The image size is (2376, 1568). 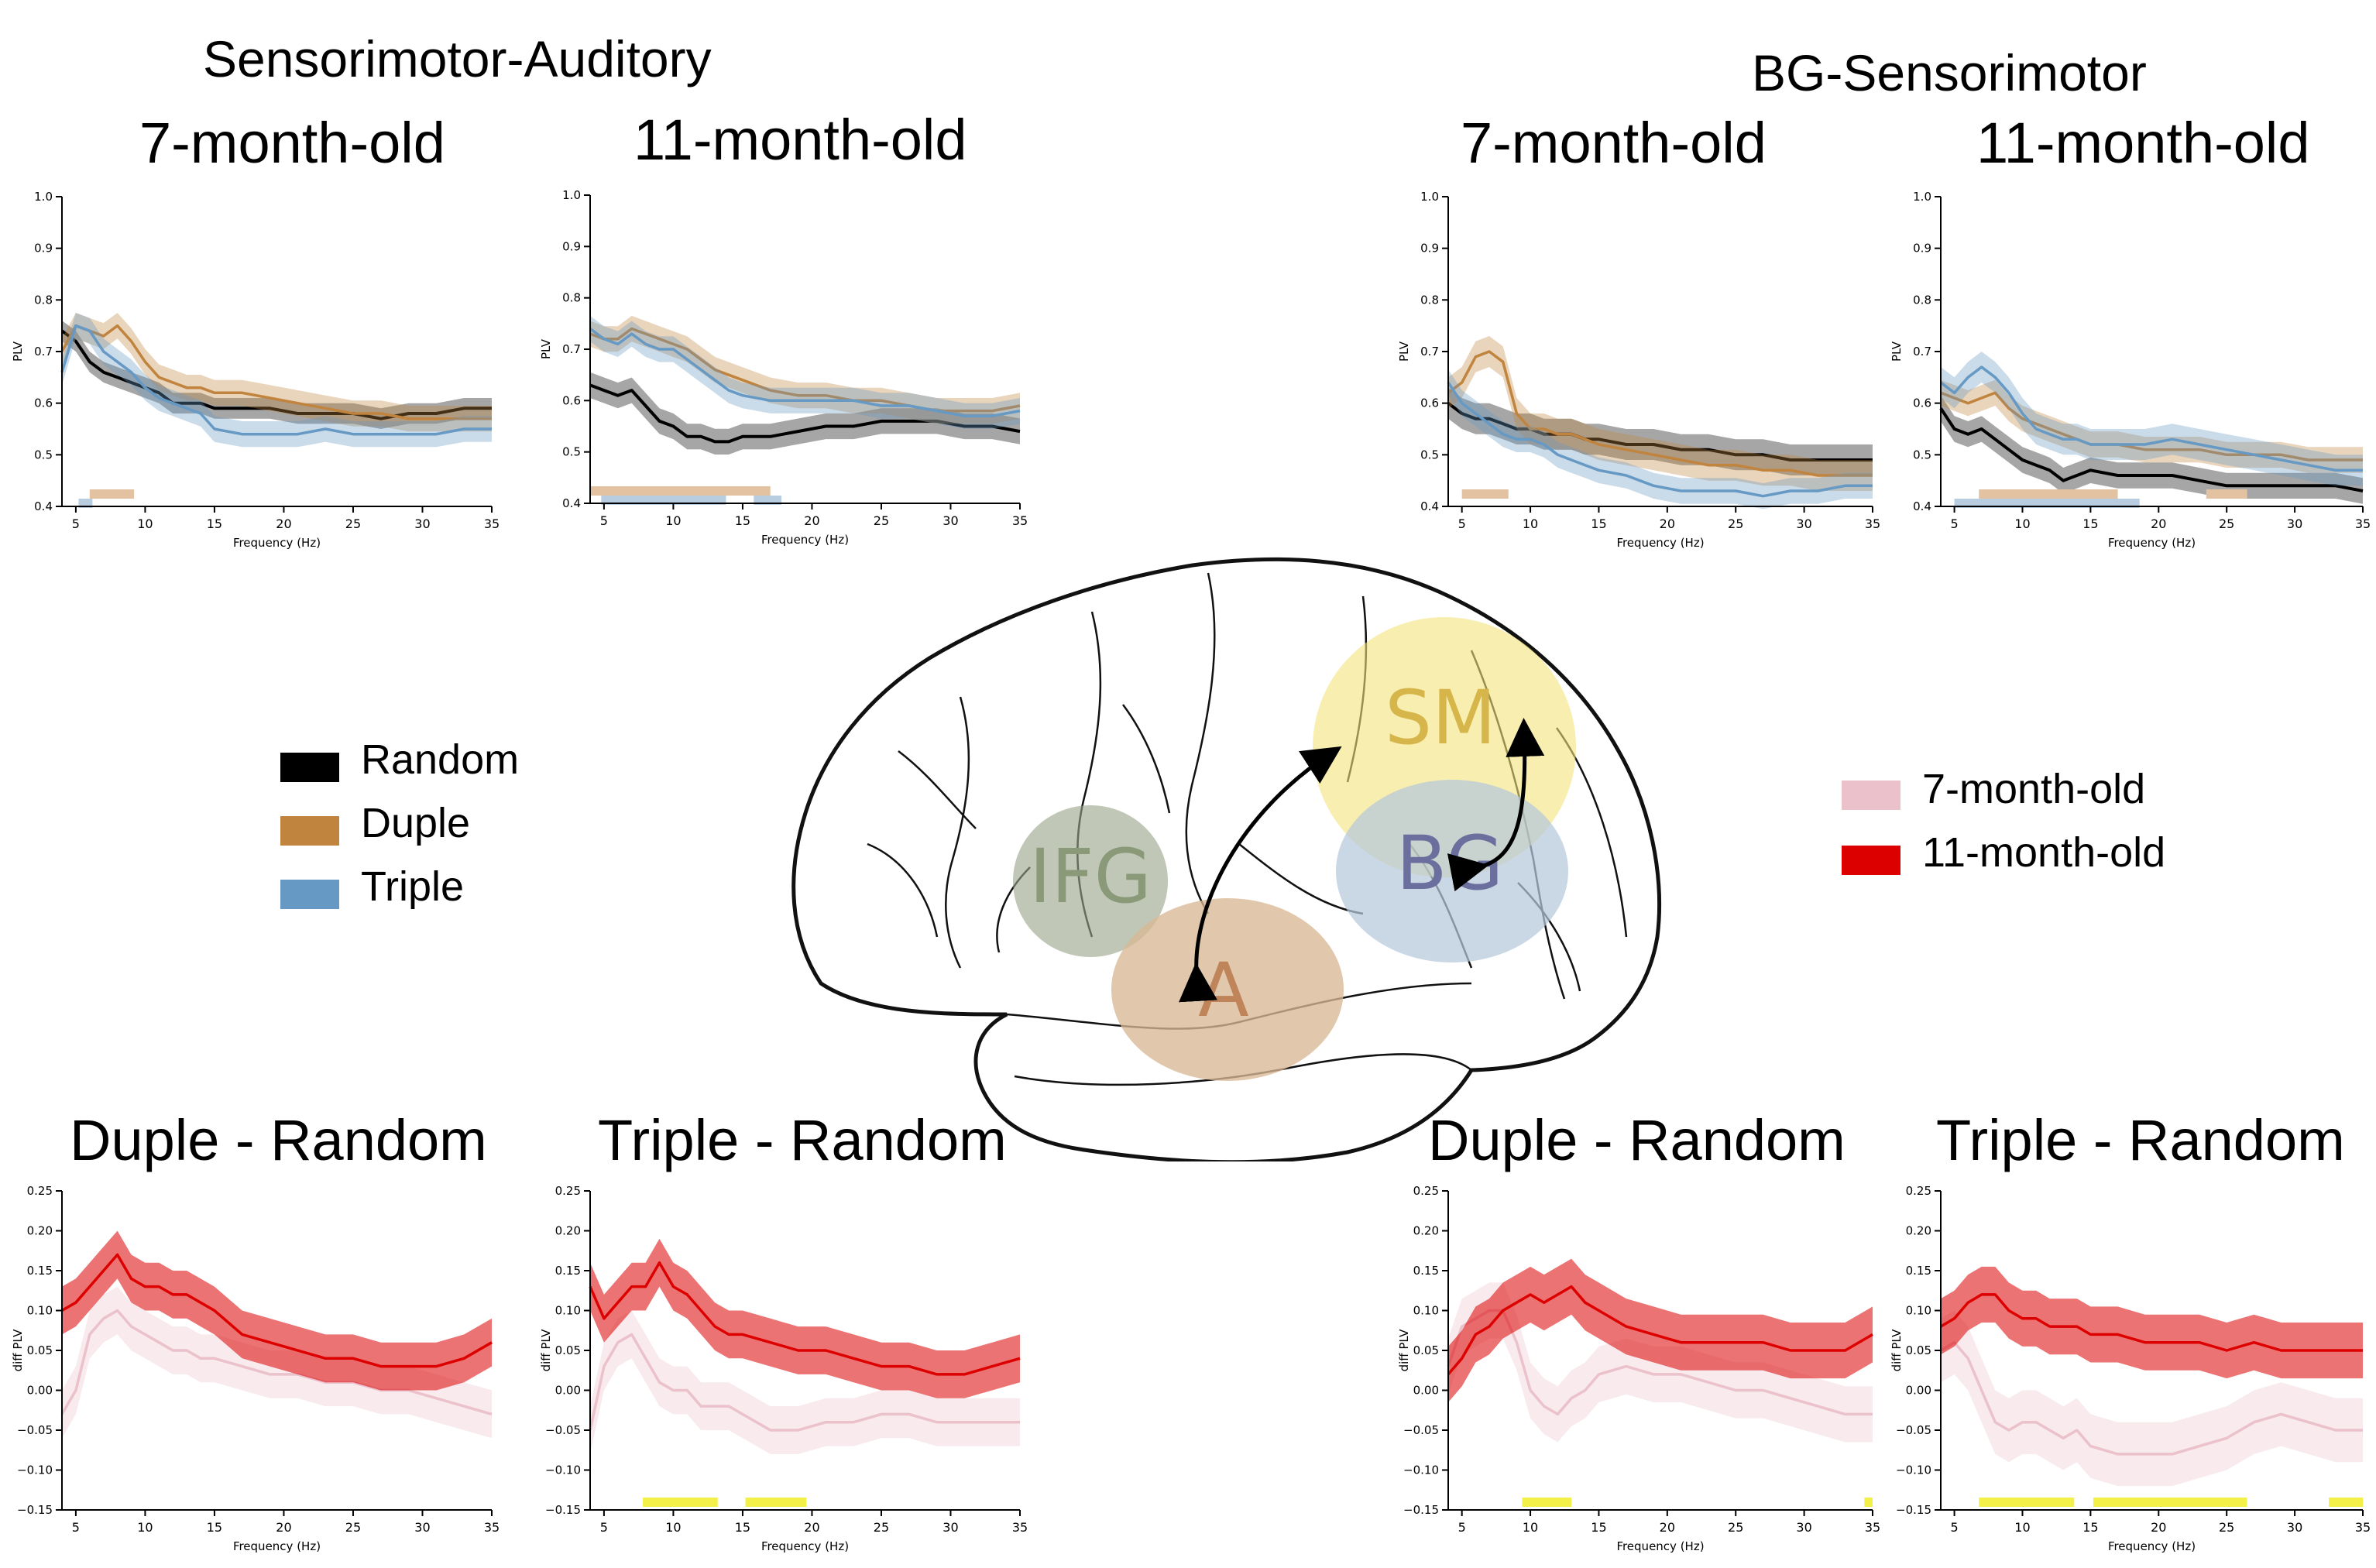 What do you see at coordinates (40, 1391) in the screenshot?
I see `ytick-label-p5-3: 0.00` at bounding box center [40, 1391].